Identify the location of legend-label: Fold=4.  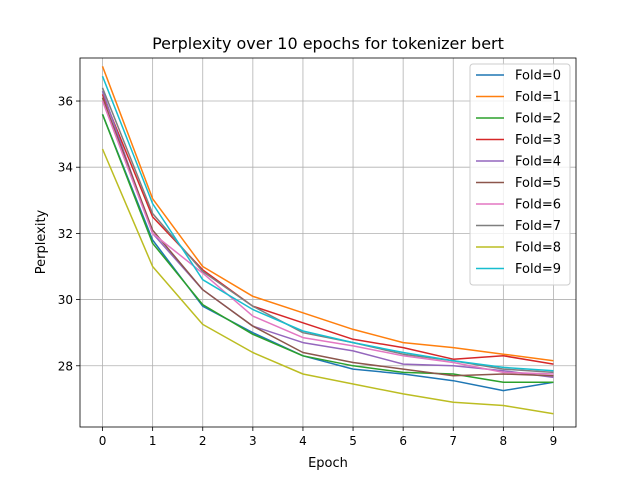
(538, 162).